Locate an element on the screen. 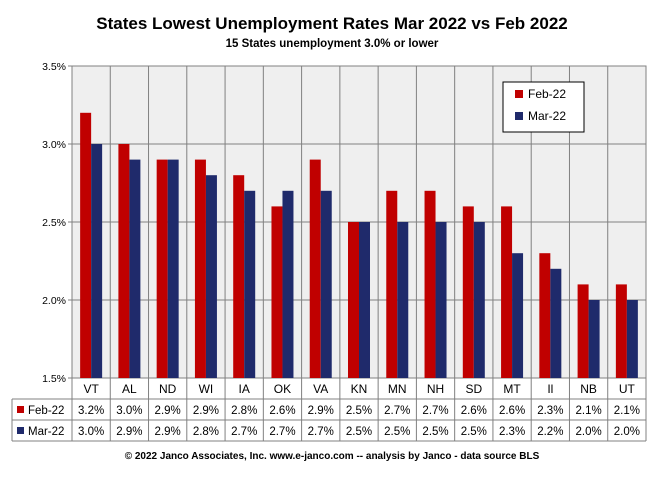 The width and height of the screenshot is (664, 482). x-category-label: ND is located at coordinates (168, 389).